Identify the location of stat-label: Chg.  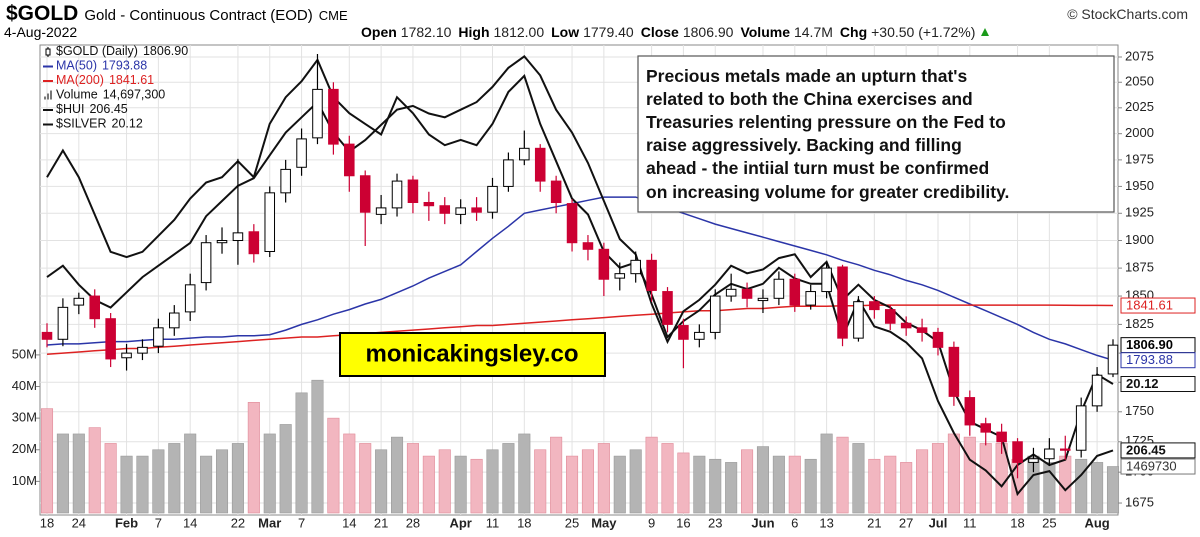
(853, 32).